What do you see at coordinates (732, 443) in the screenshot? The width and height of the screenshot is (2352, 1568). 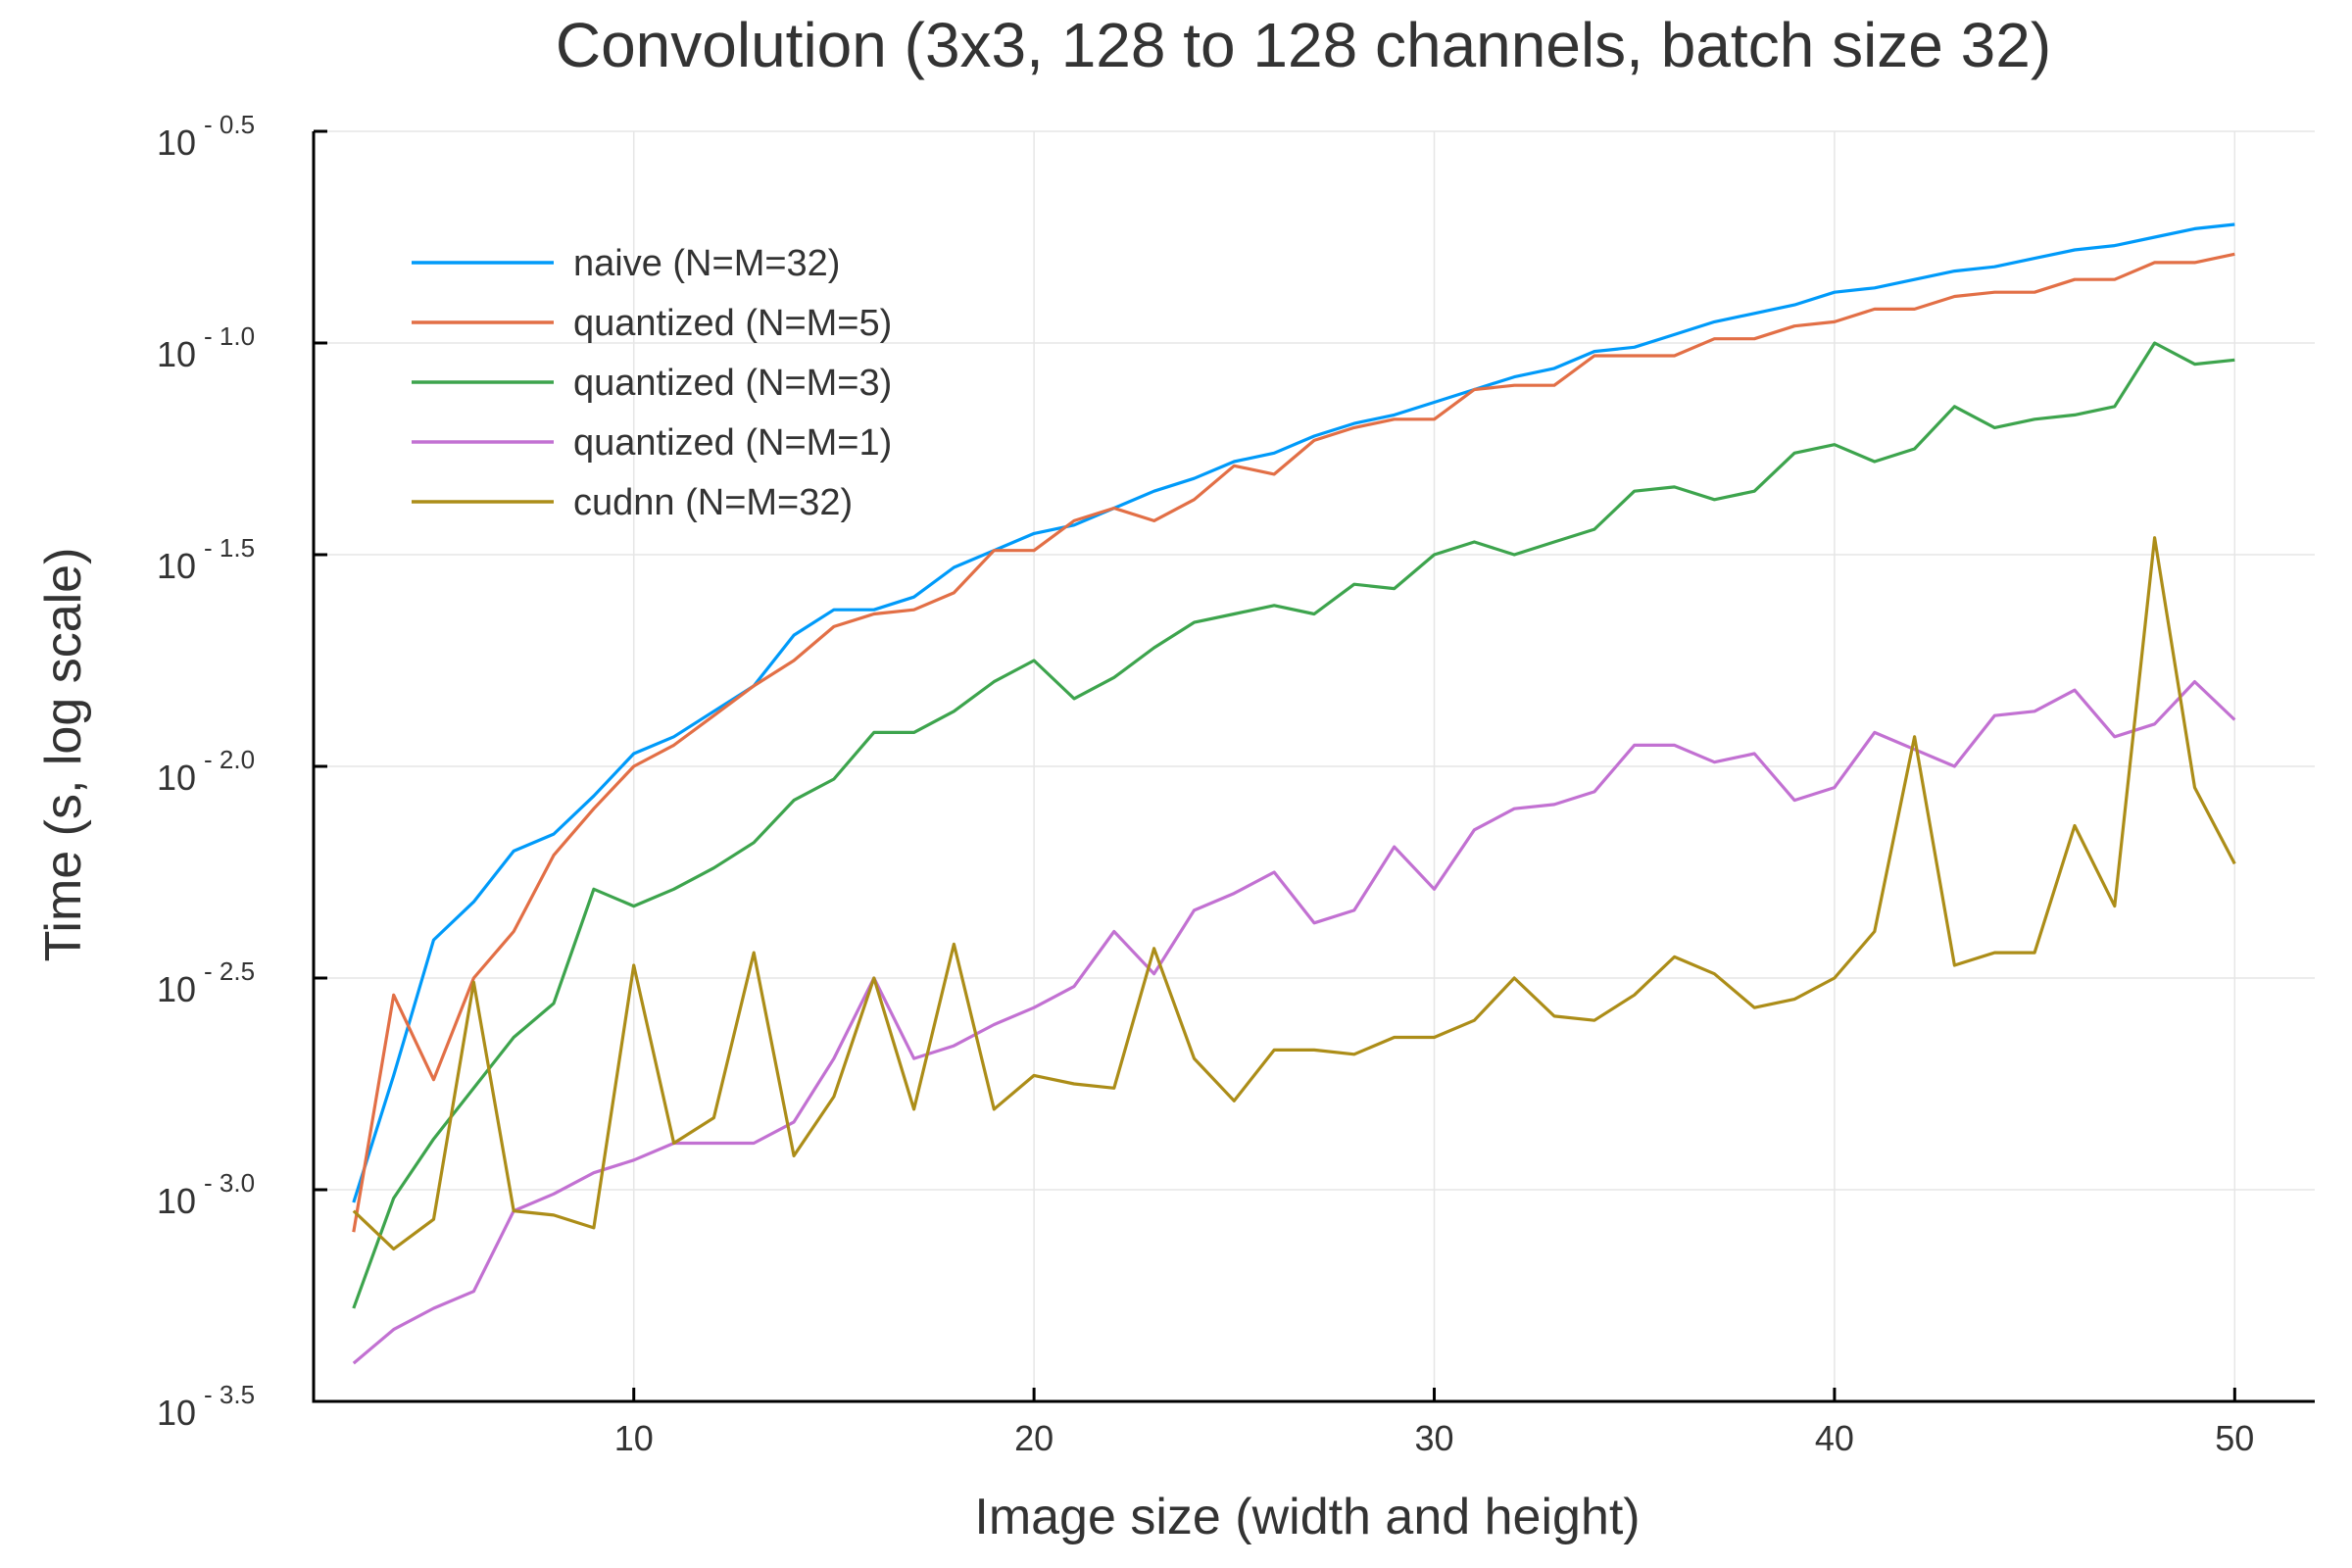 I see `legend-label-4: quantized (N=M=1)` at bounding box center [732, 443].